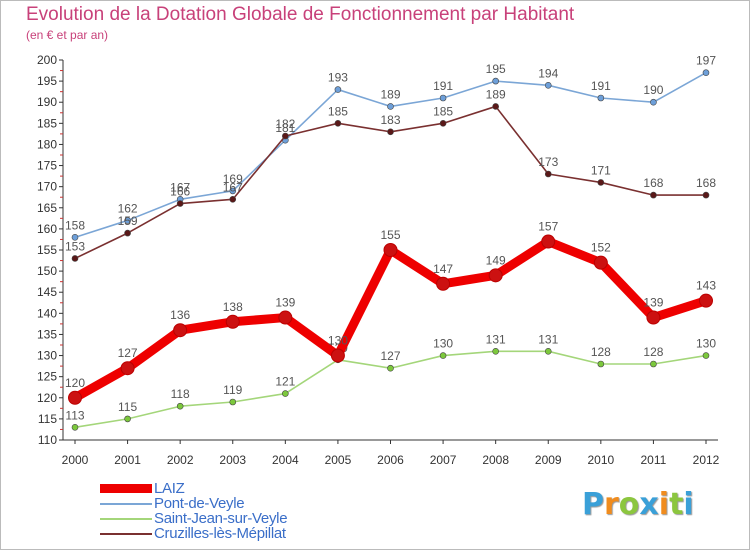 Image resolution: width=750 pixels, height=550 pixels. I want to click on legend-label: Pont-de-Veyle, so click(199, 503).